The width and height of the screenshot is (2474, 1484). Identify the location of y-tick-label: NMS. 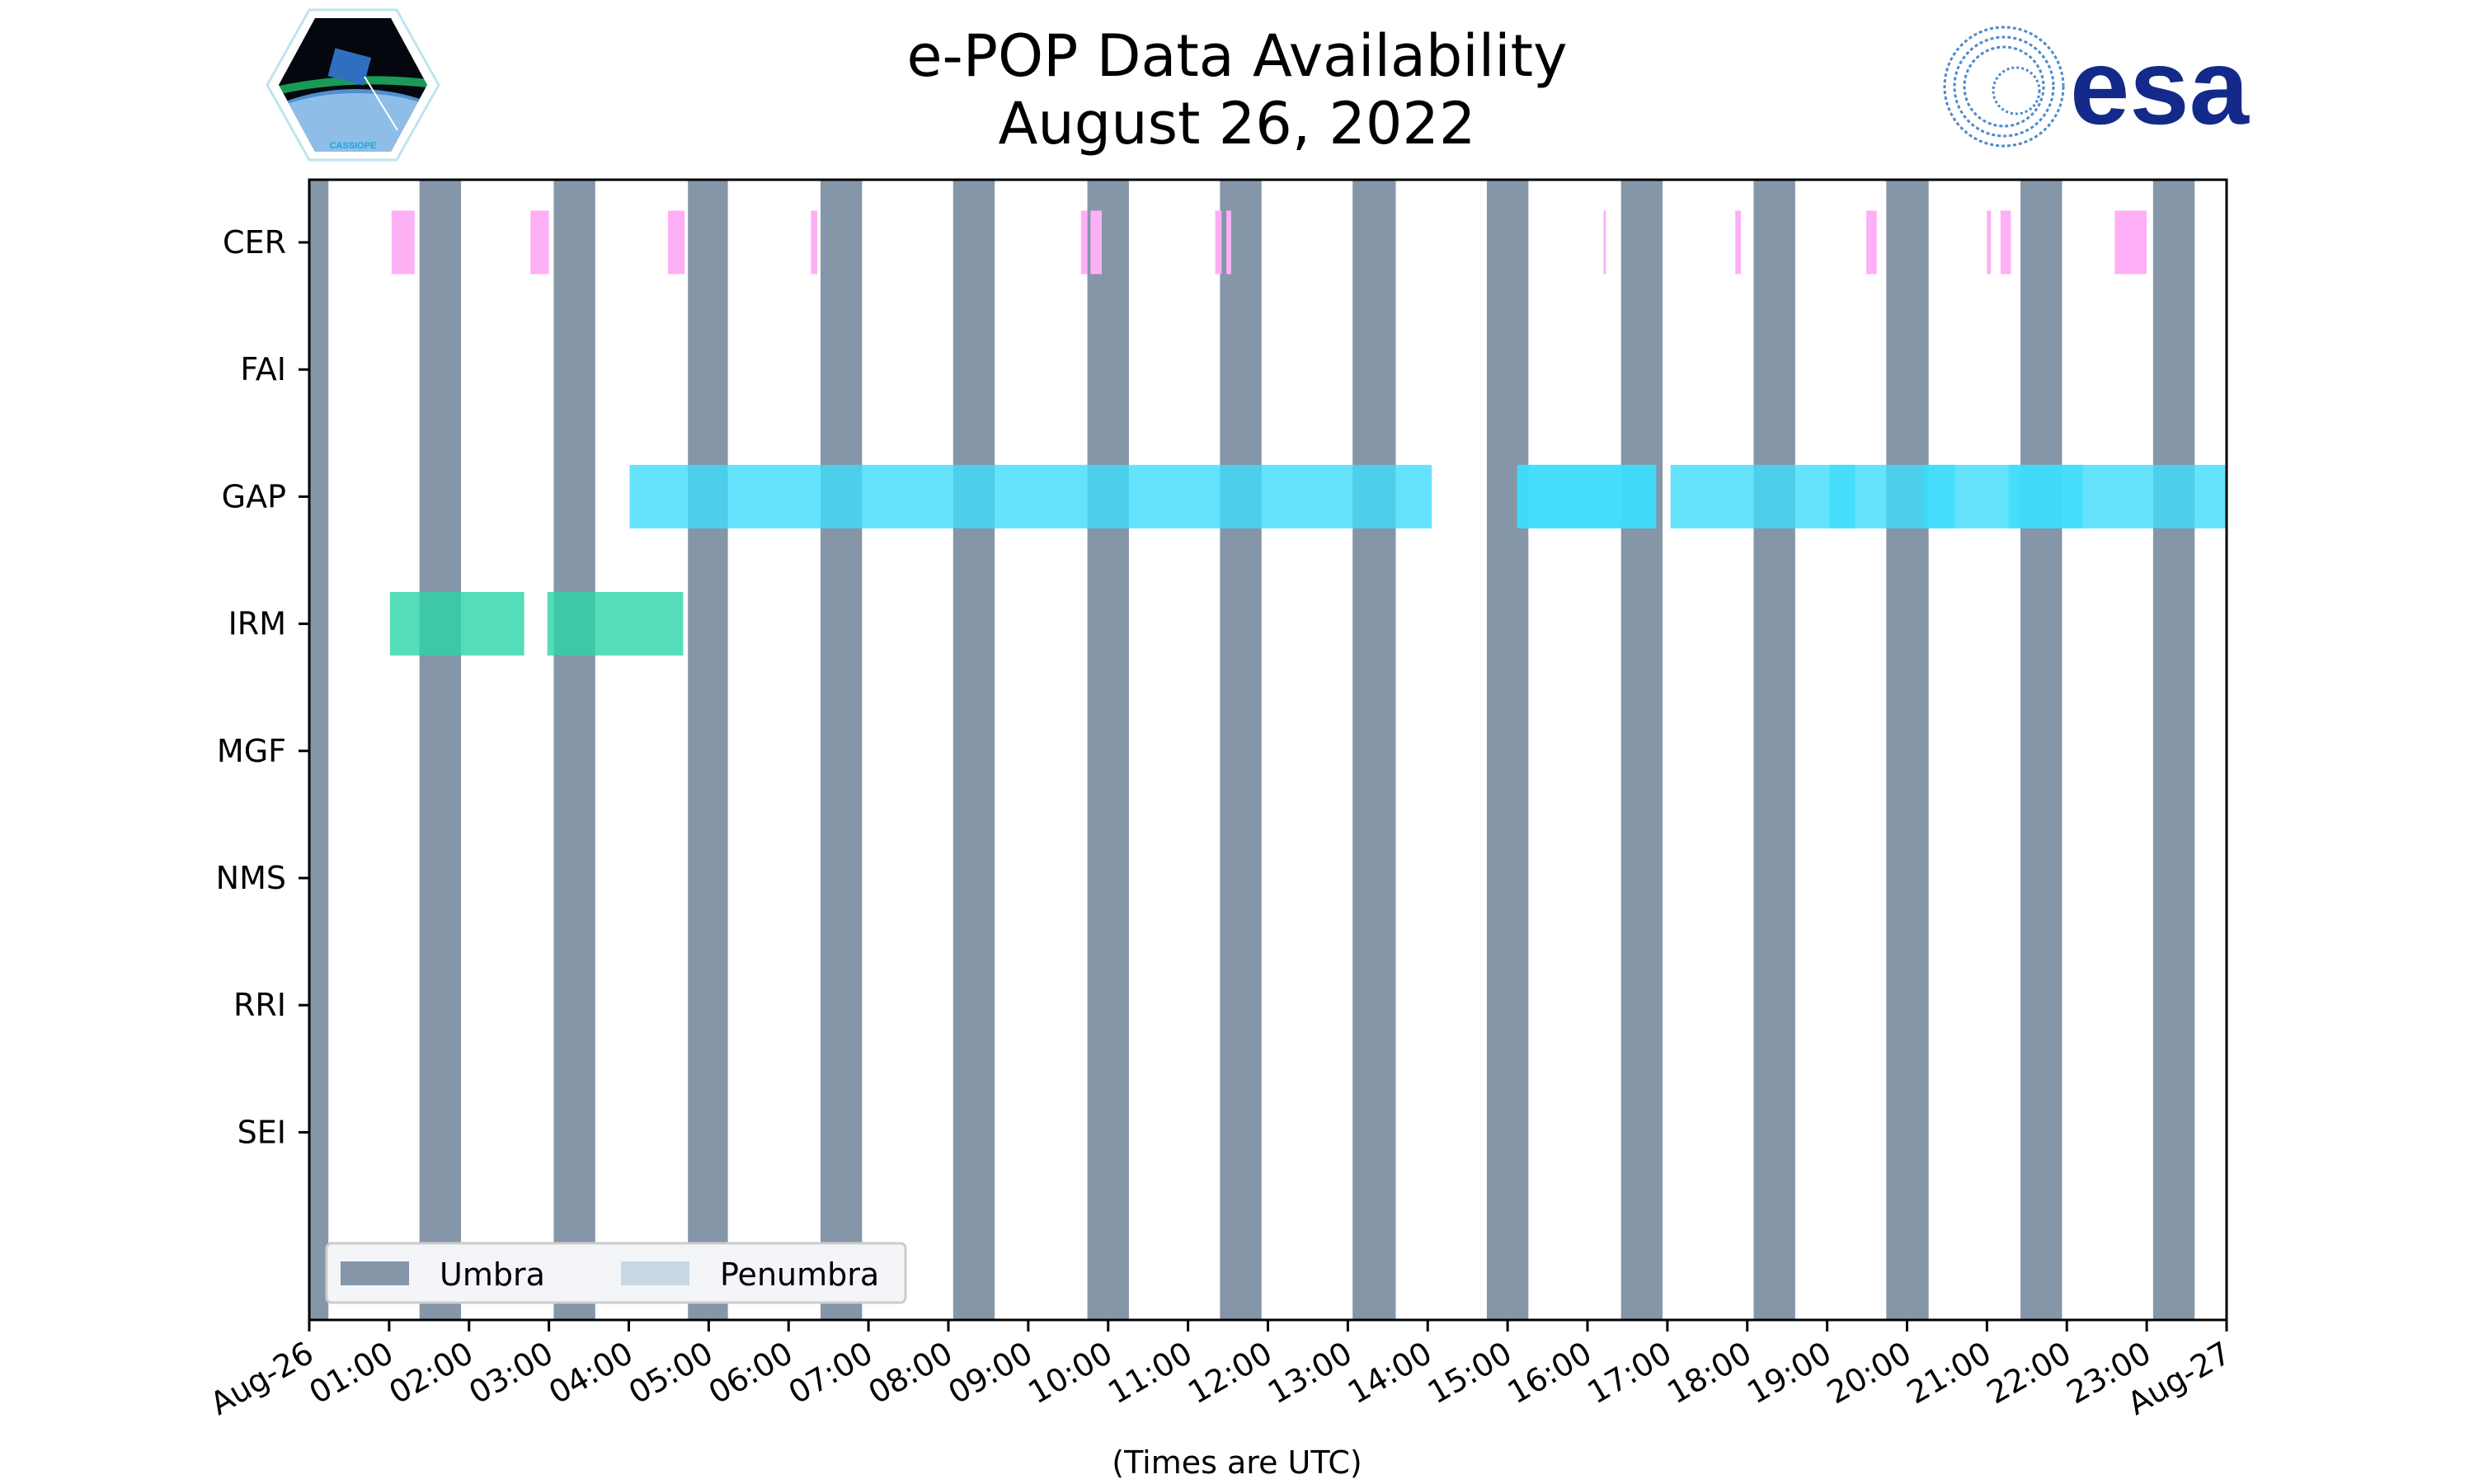
(251, 878).